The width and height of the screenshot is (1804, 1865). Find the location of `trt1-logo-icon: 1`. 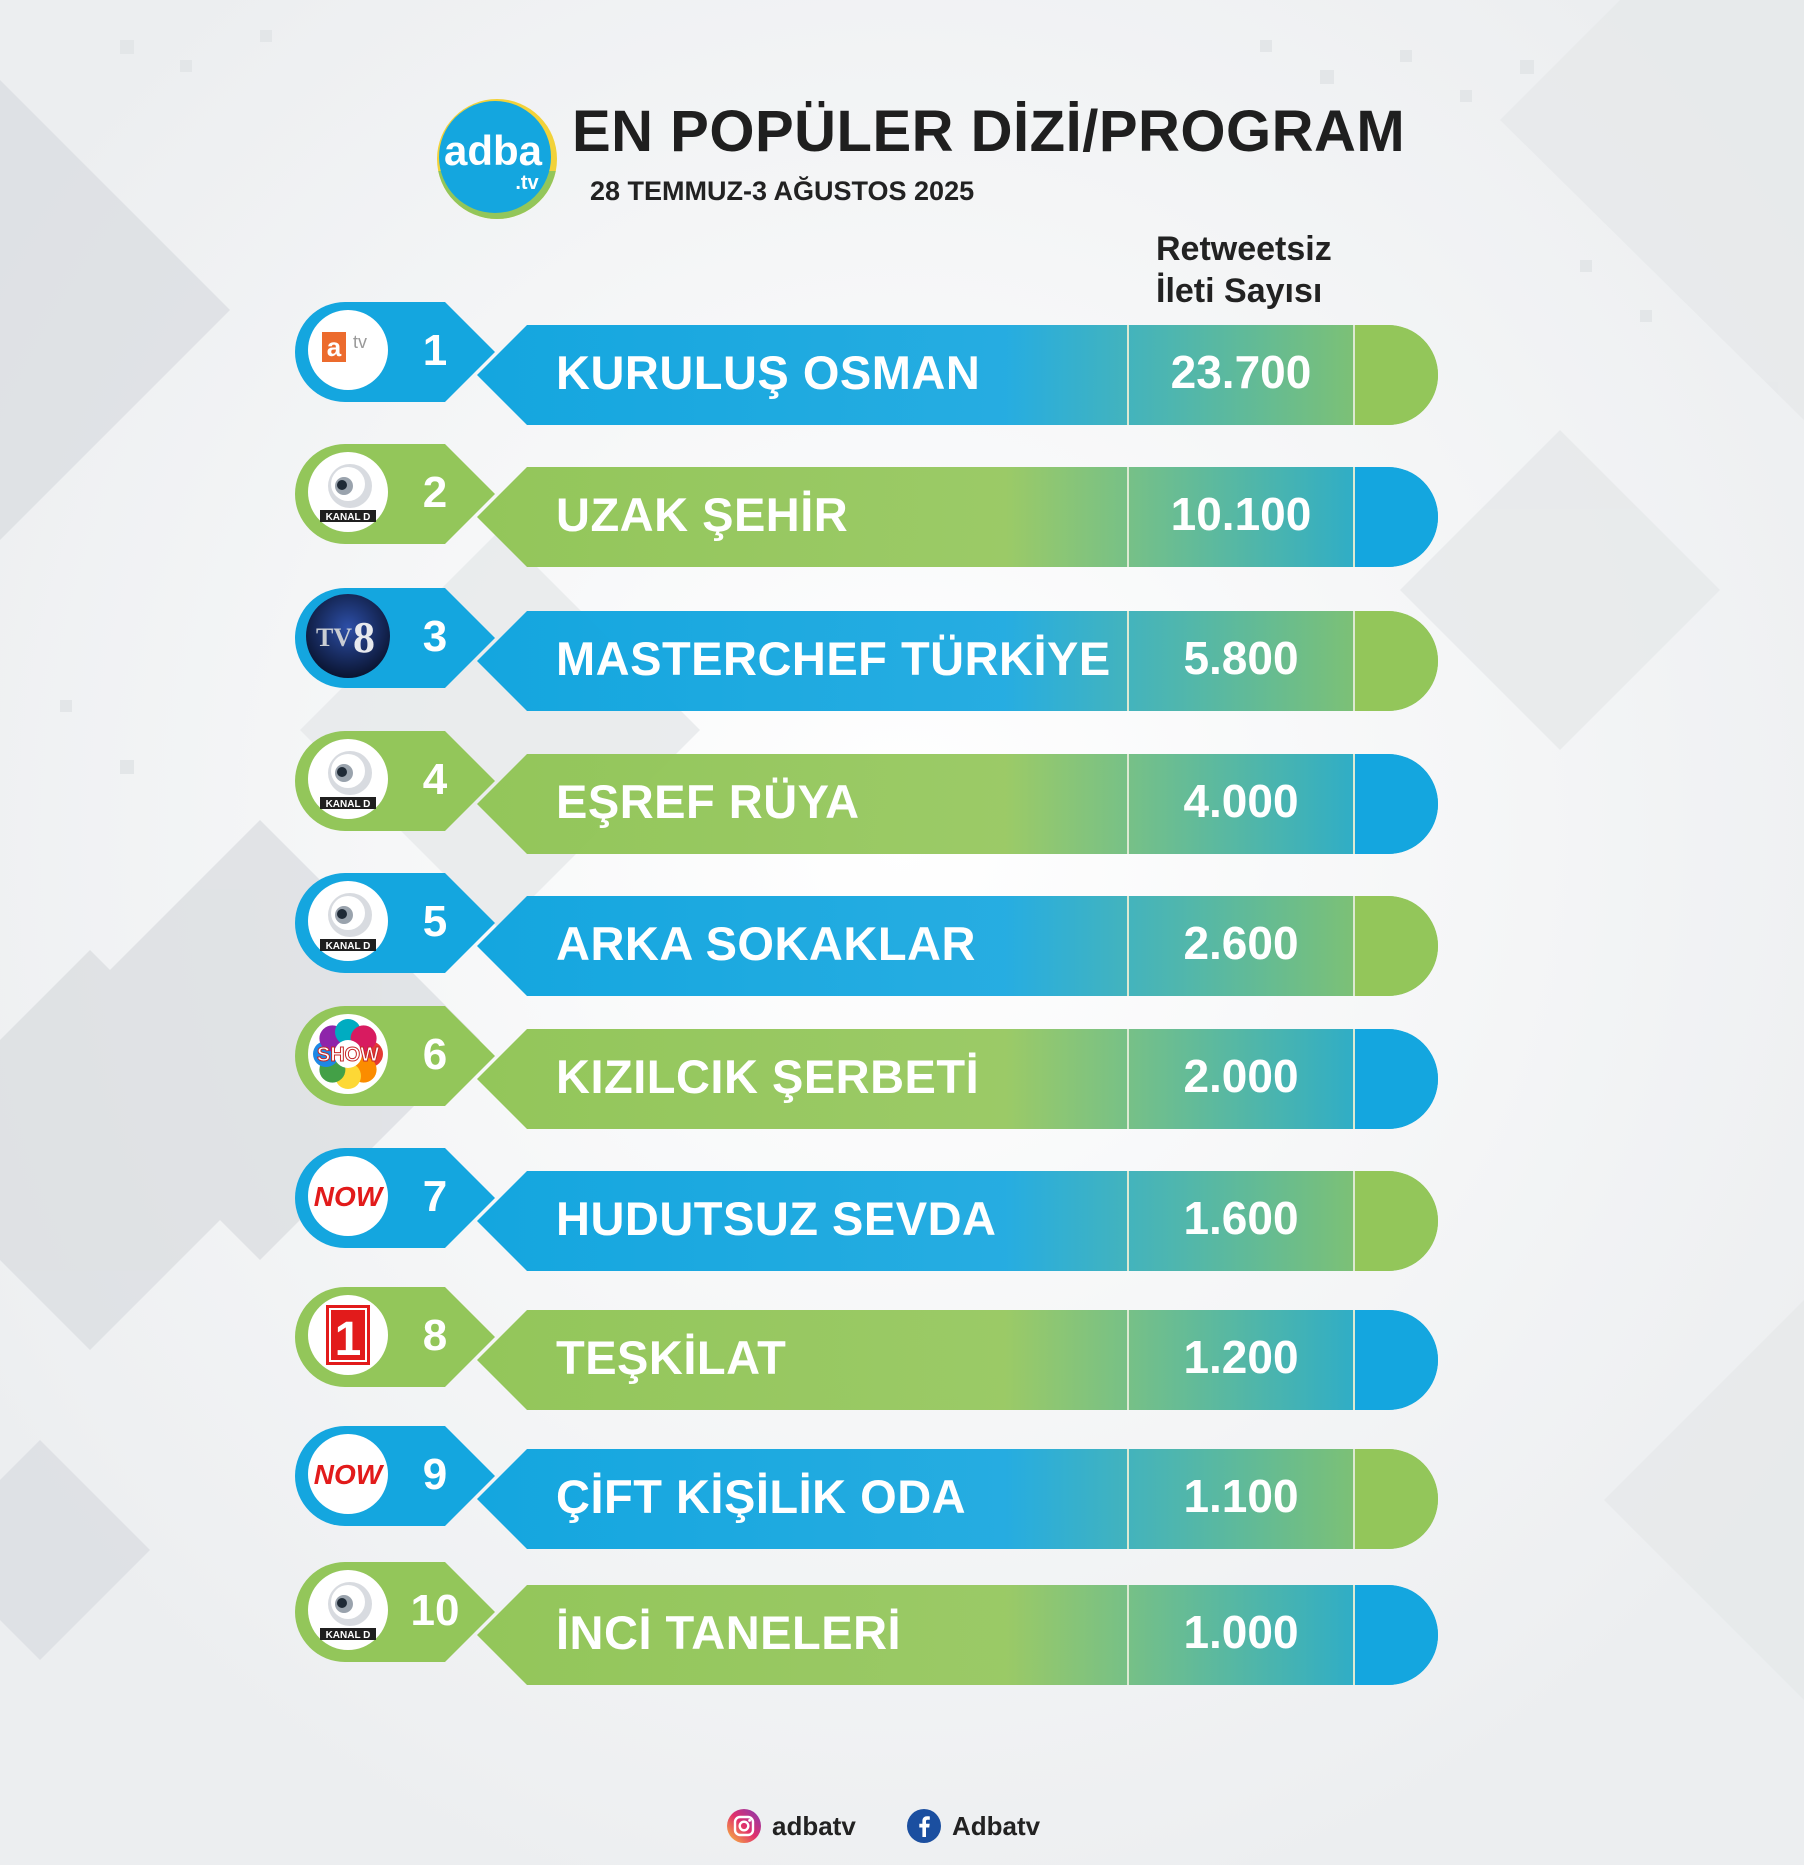

trt1-logo-icon: 1 is located at coordinates (348, 1335).